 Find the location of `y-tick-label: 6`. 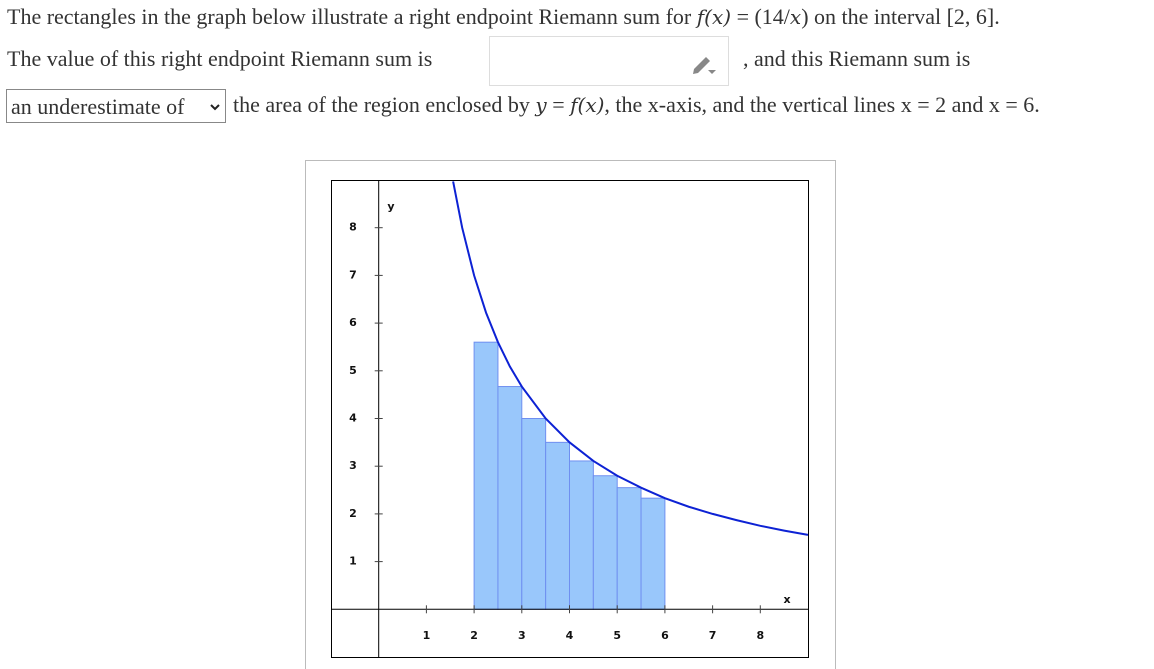

y-tick-label: 6 is located at coordinates (353, 322).